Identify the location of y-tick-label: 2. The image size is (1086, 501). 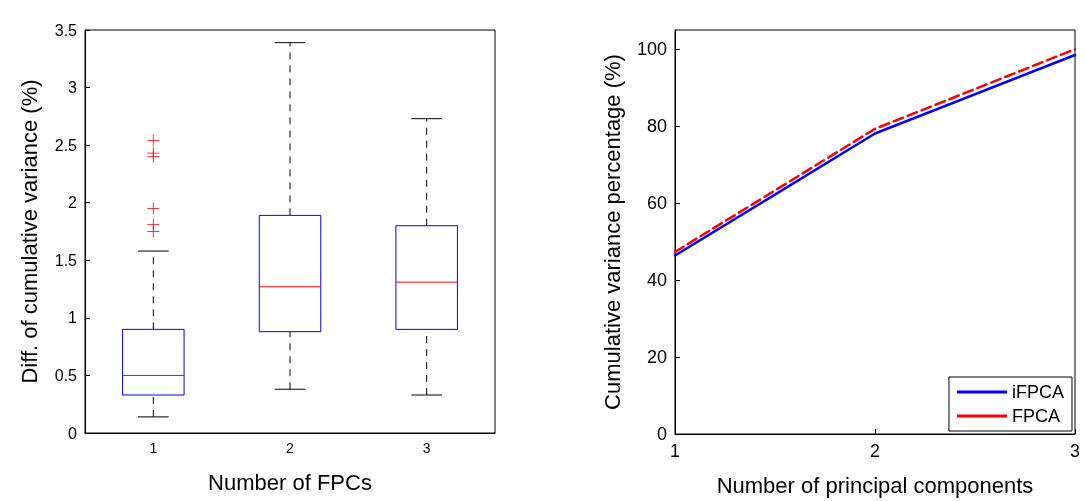
(73, 203).